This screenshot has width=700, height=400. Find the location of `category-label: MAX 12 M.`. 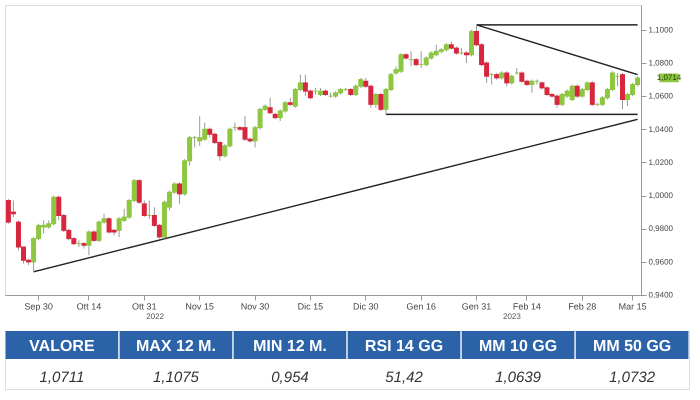

category-label: MAX 12 M. is located at coordinates (176, 346).